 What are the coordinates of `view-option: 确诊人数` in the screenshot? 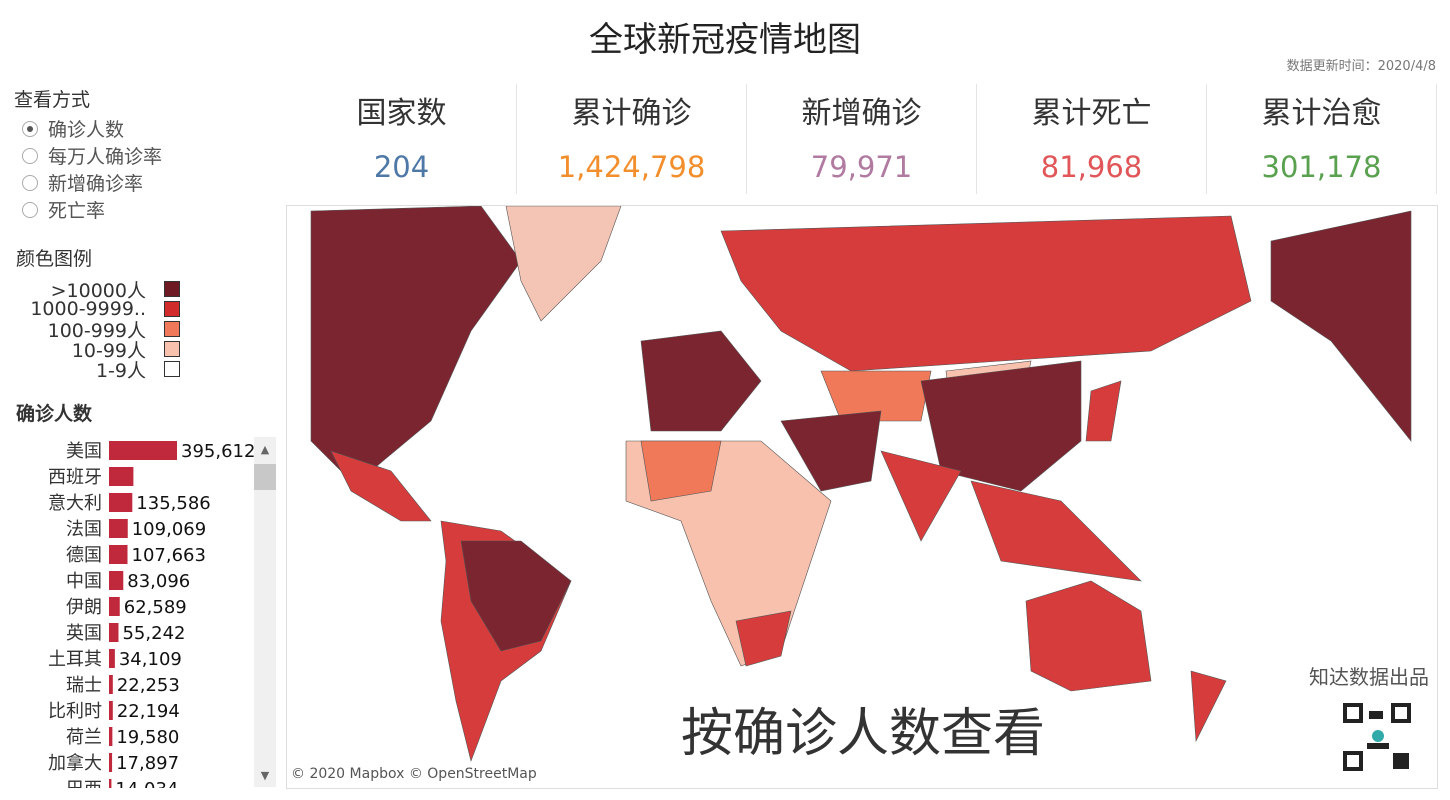 It's located at (73, 128).